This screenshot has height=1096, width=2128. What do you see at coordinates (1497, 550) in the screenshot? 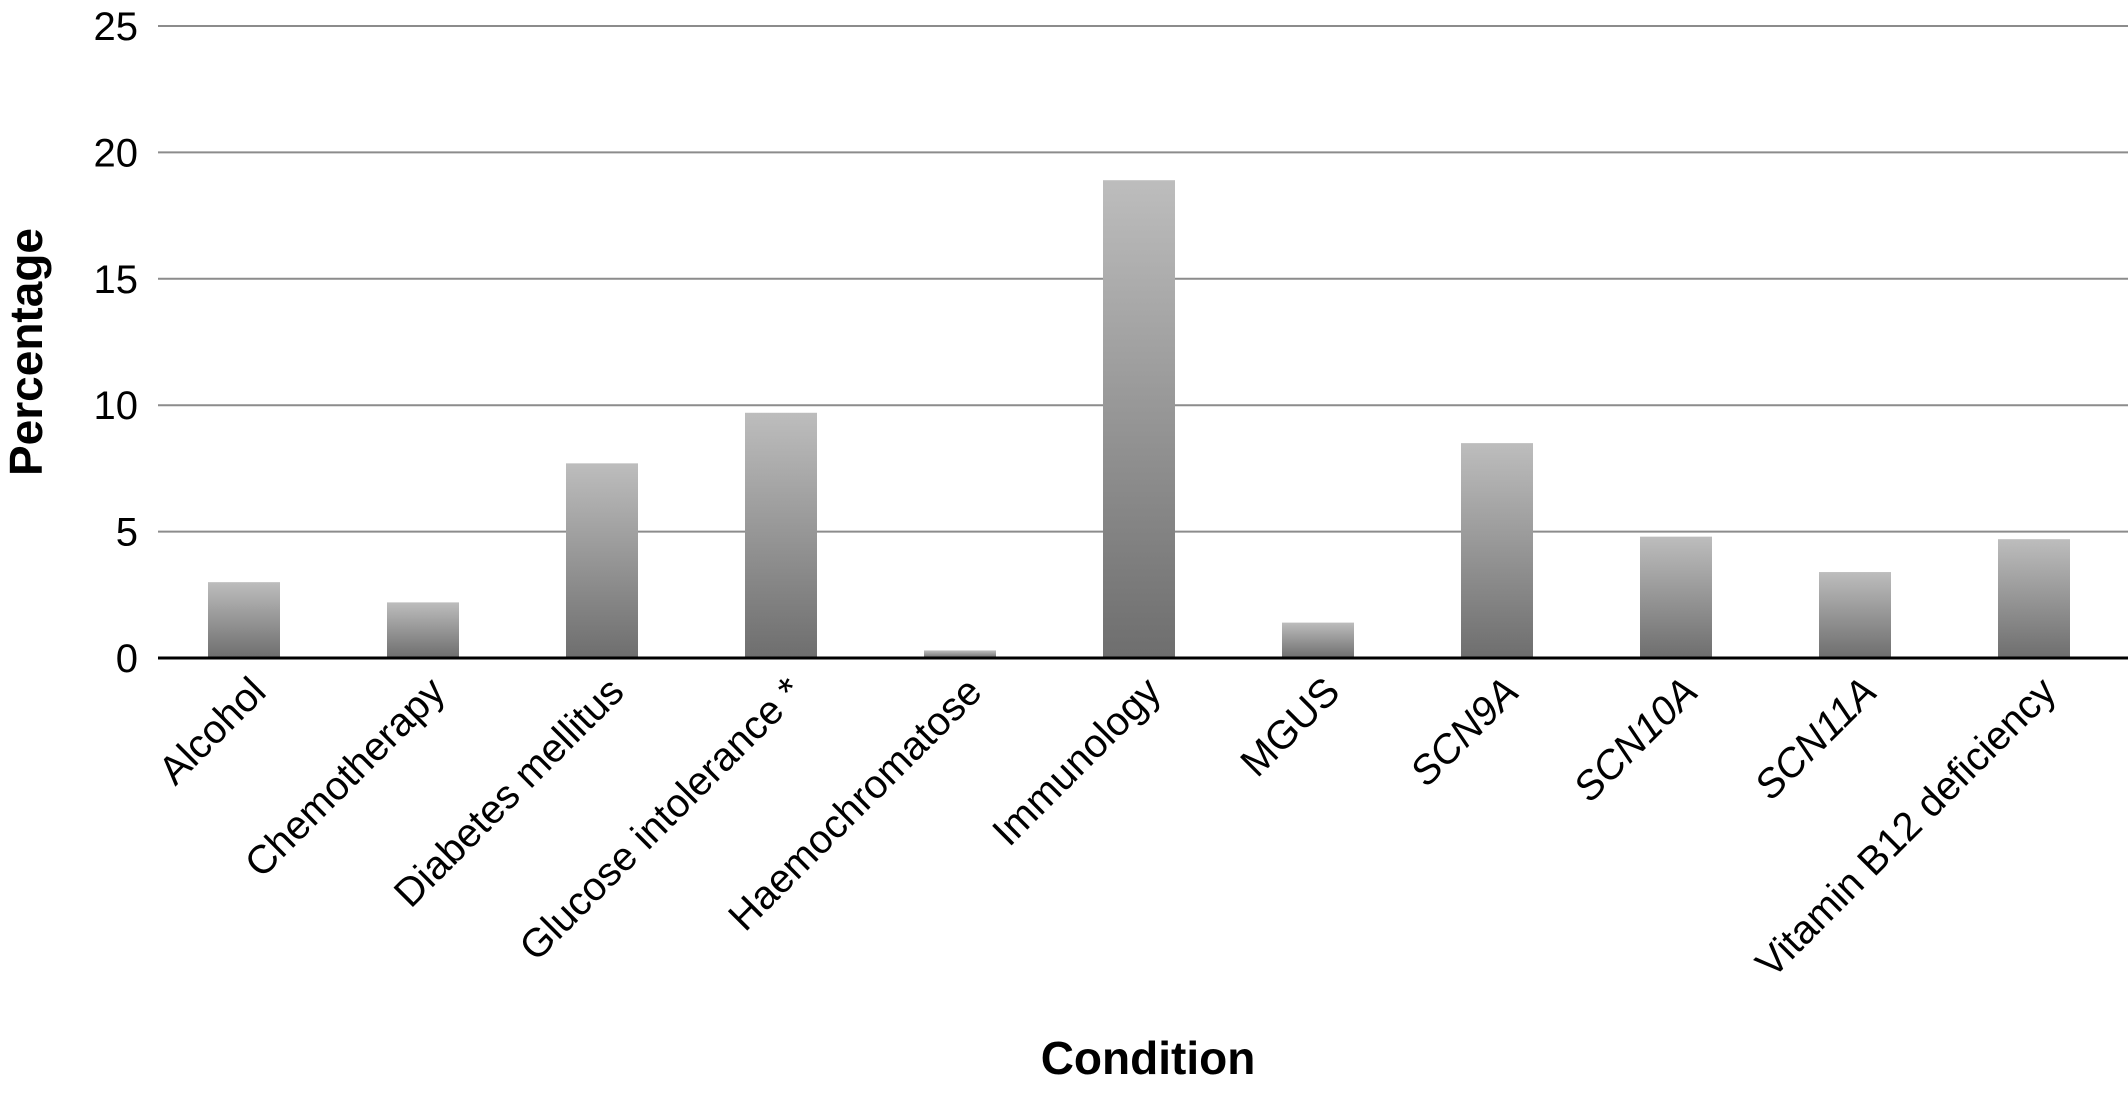
I see `bar-scn9a` at bounding box center [1497, 550].